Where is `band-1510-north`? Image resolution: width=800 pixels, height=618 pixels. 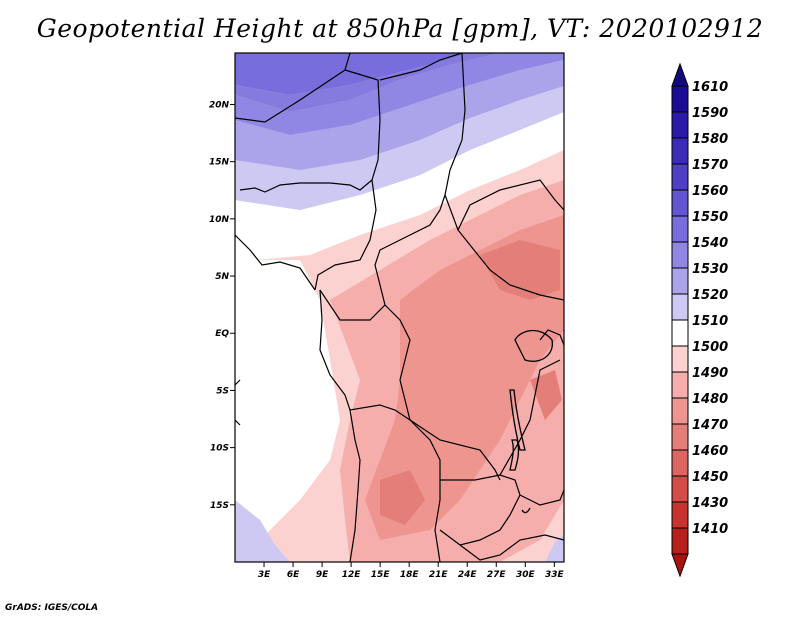
band-1510-north is located at coordinates (399, 186).